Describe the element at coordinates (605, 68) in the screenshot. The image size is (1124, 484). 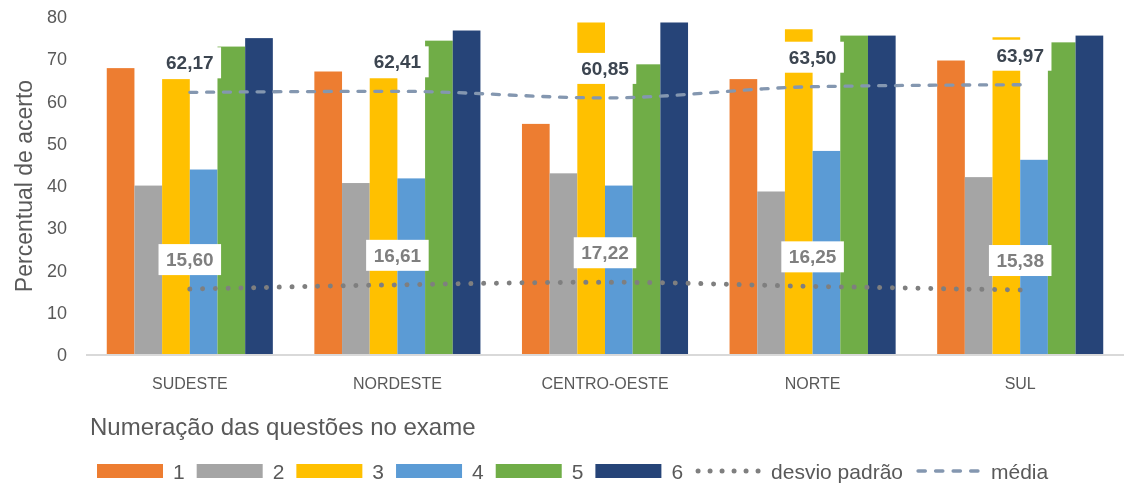
I see `data-label: 60,85` at that location.